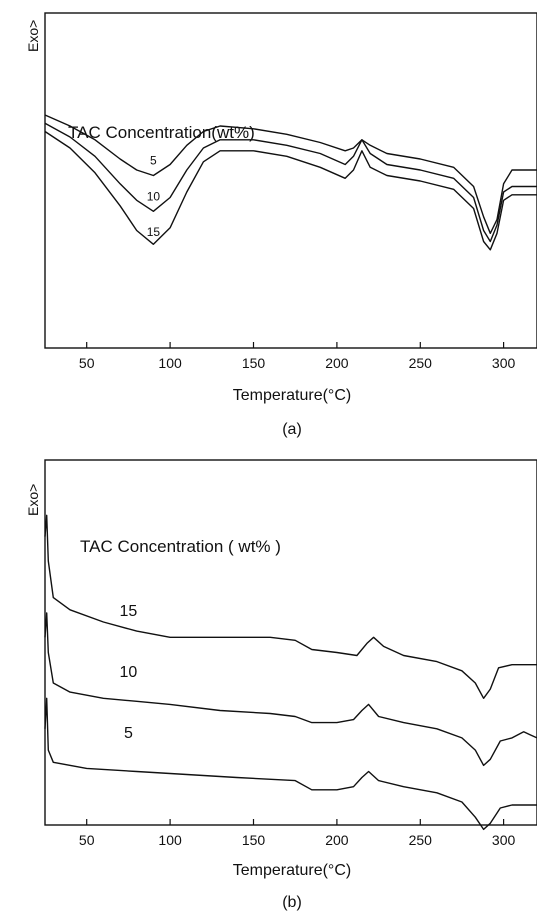  What do you see at coordinates (33, 36) in the screenshot?
I see `panel-a-ylabel: Exo>` at bounding box center [33, 36].